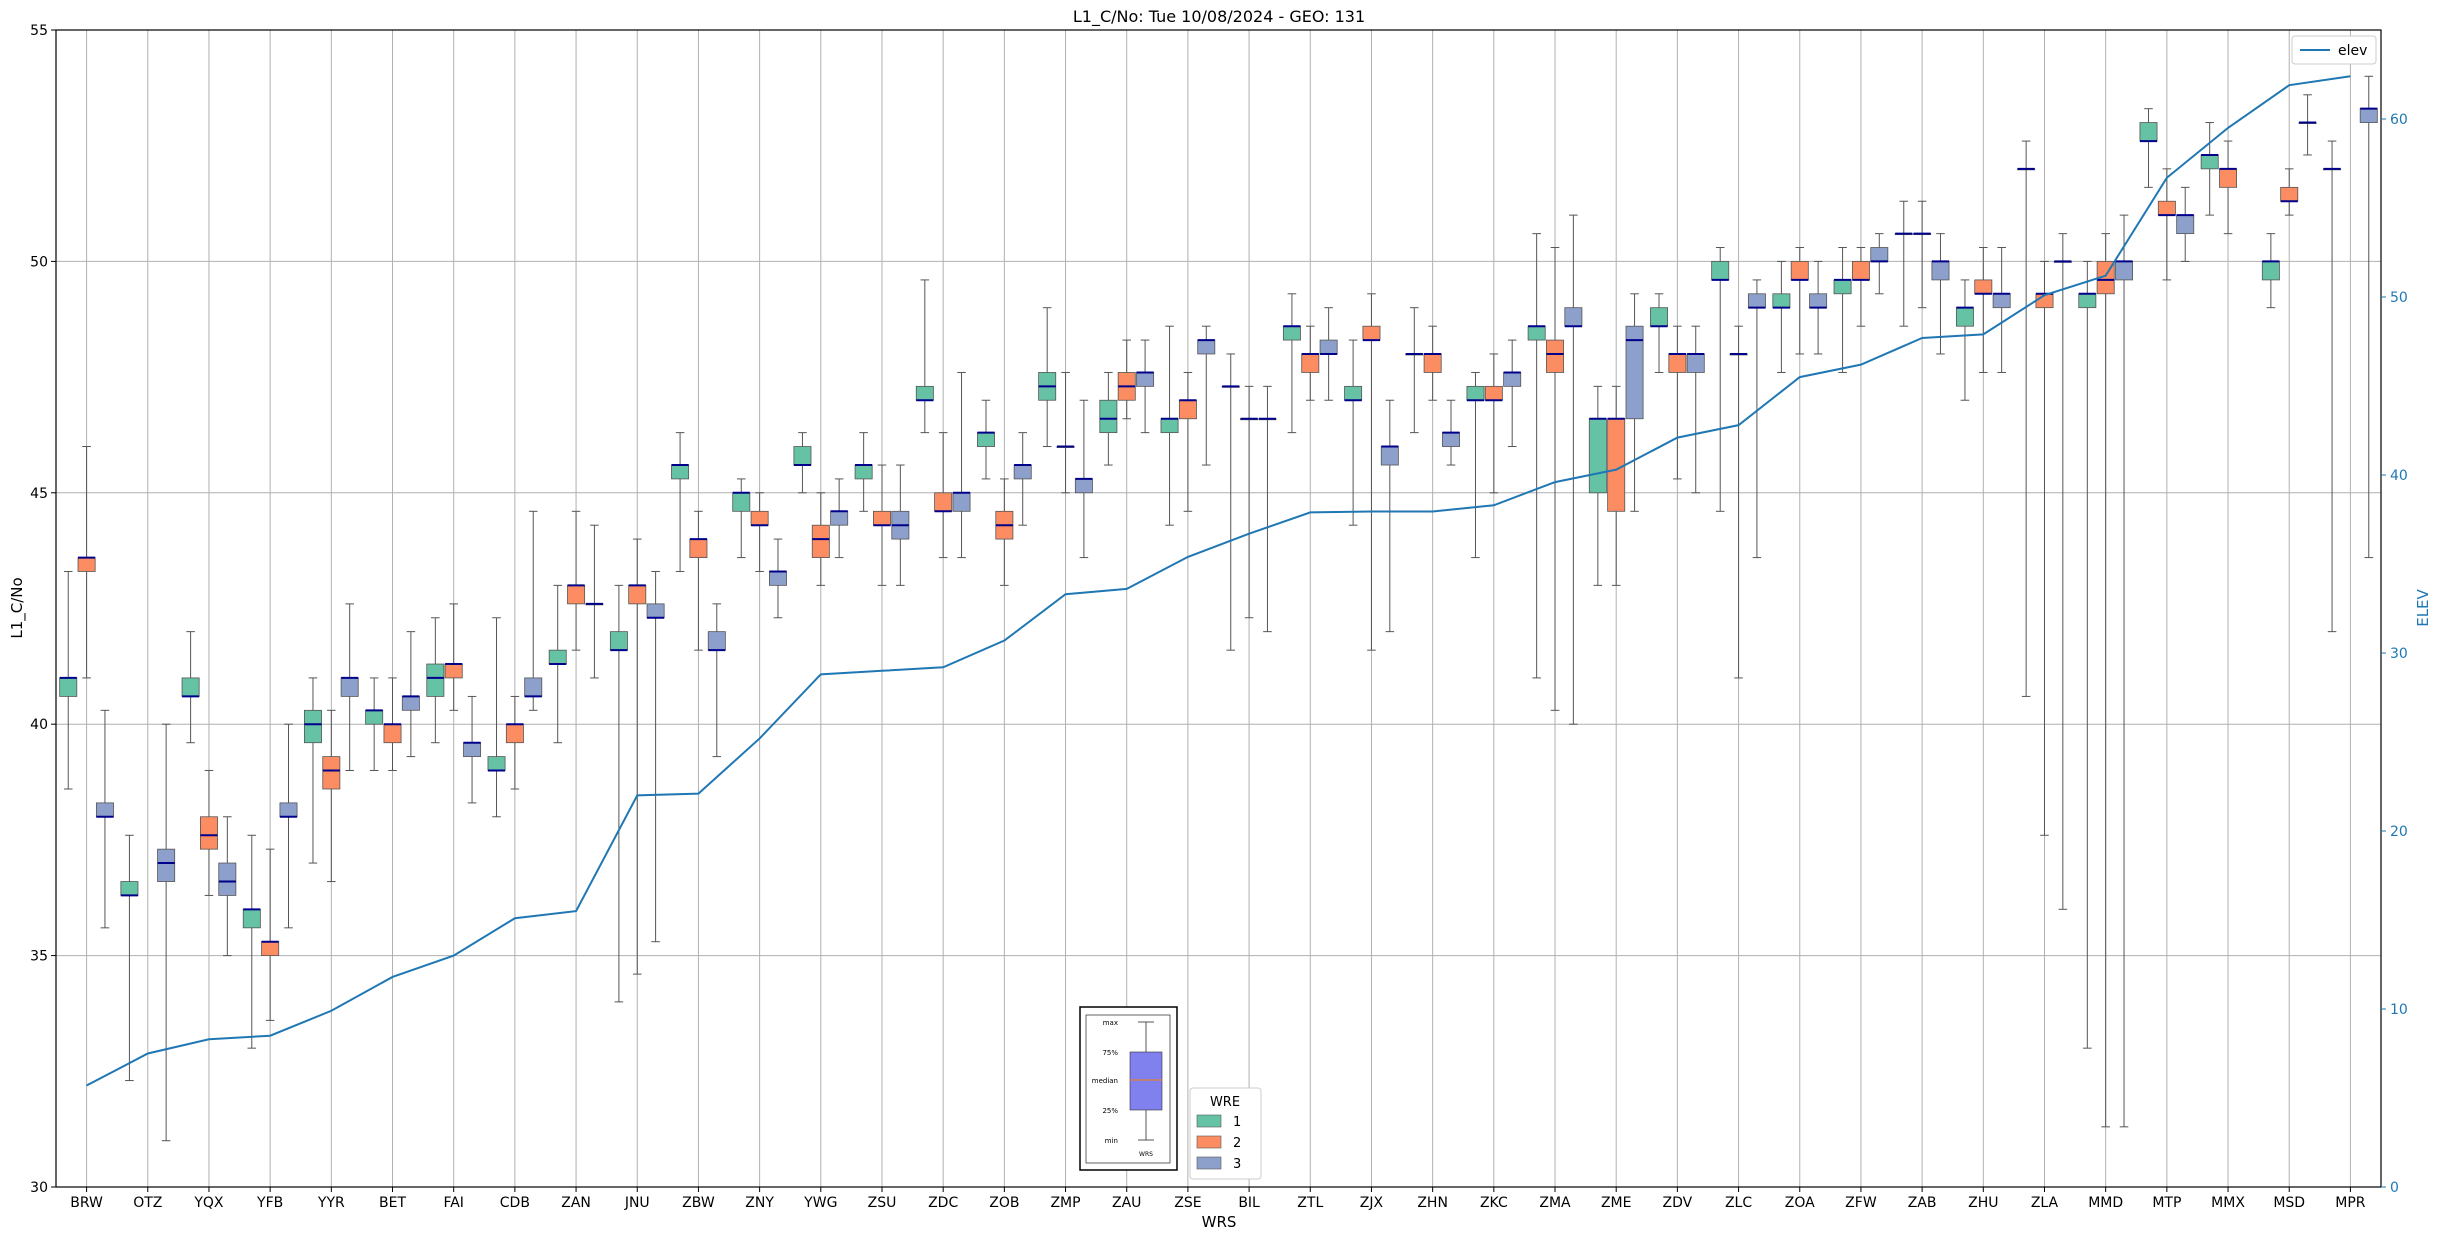 This screenshot has height=1238, width=2439. Describe the element at coordinates (2105, 1203) in the screenshot. I see `x-tick-label: MMD` at that location.